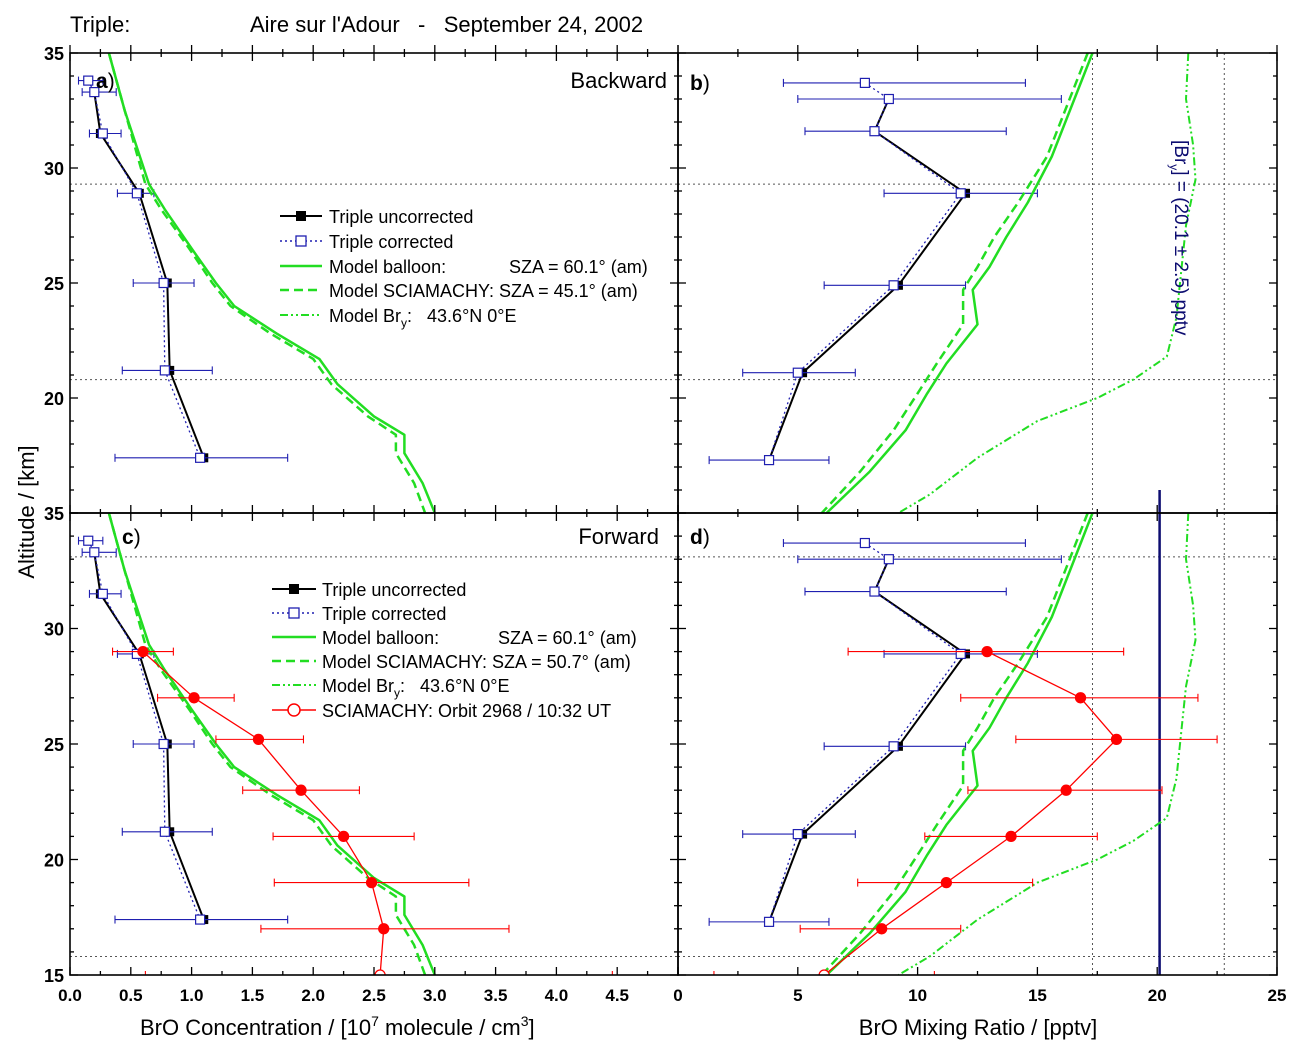 This screenshot has width=1293, height=1042. I want to click on x-right-tick-label: 20, so click(1157, 995).